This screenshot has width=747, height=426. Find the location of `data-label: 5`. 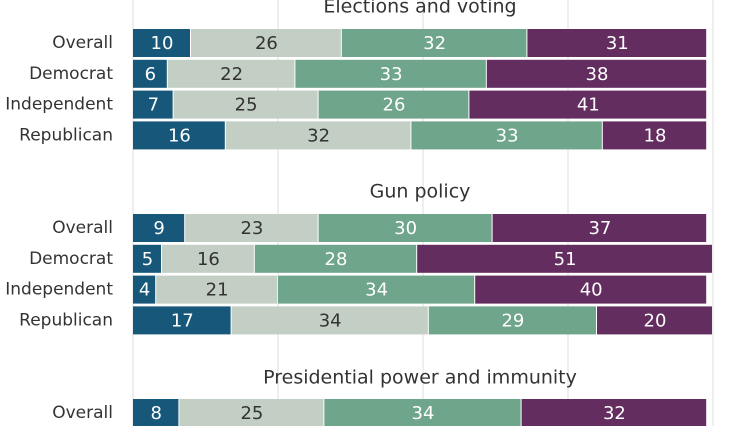

data-label: 5 is located at coordinates (147, 259).